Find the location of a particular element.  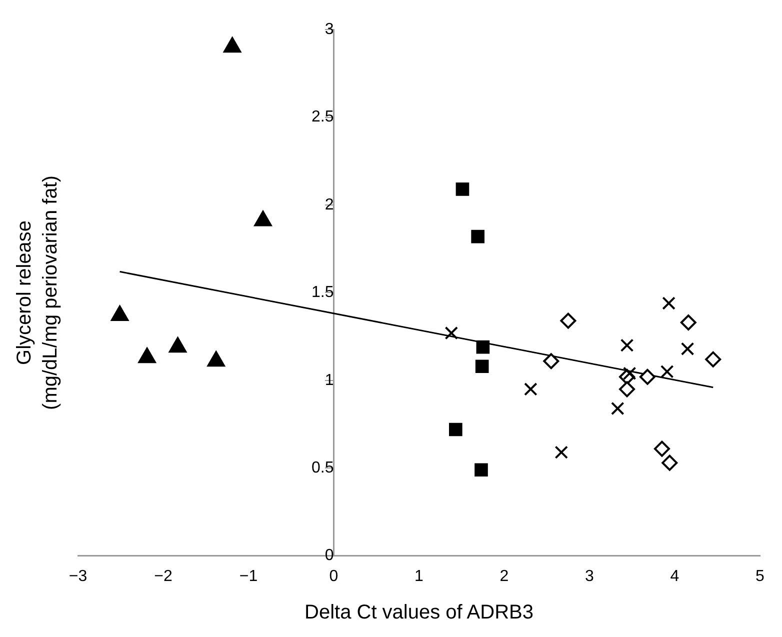

y-tick-label: 0.5 is located at coordinates (323, 468).